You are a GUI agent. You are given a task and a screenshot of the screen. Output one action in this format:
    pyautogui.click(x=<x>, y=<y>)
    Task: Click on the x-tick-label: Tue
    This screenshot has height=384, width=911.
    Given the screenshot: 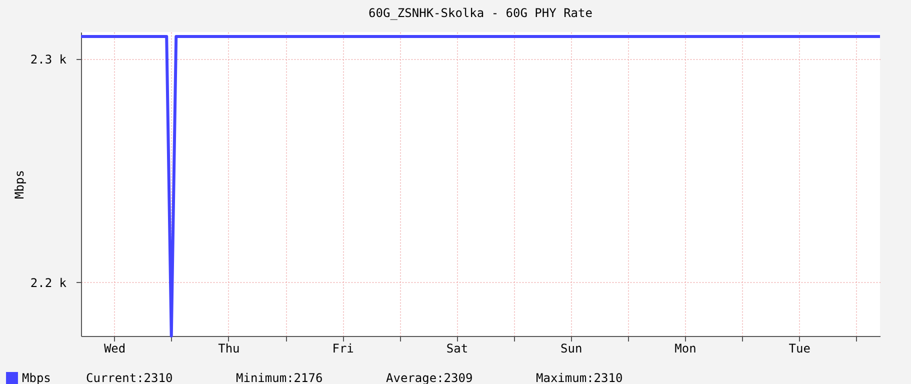 What is the action you would take?
    pyautogui.click(x=799, y=349)
    